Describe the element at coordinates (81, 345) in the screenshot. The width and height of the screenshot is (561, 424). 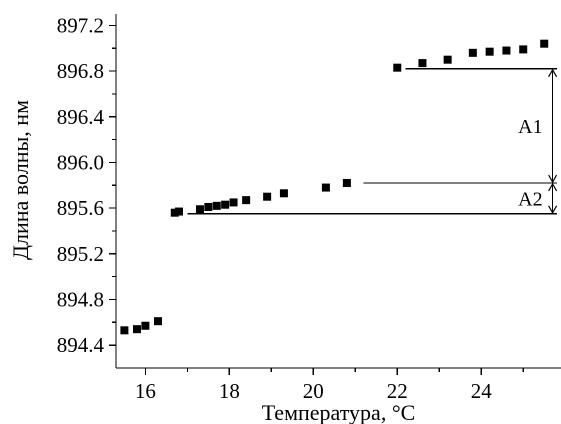
I see `y-tick-label: 894.4` at that location.